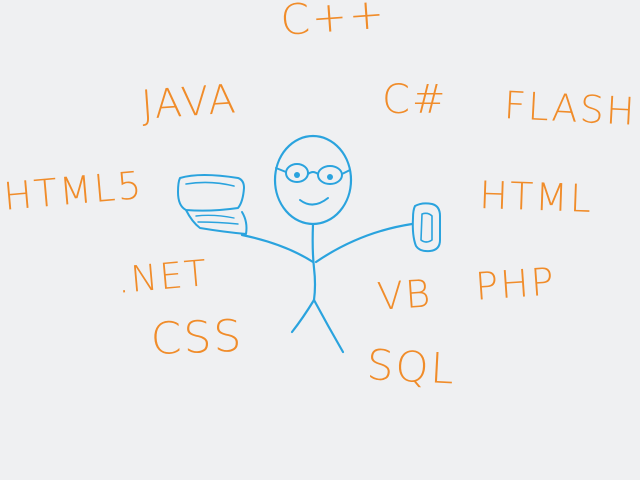 This screenshot has height=480, width=640. What do you see at coordinates (415, 100) in the screenshot?
I see `word-csharp: C#` at bounding box center [415, 100].